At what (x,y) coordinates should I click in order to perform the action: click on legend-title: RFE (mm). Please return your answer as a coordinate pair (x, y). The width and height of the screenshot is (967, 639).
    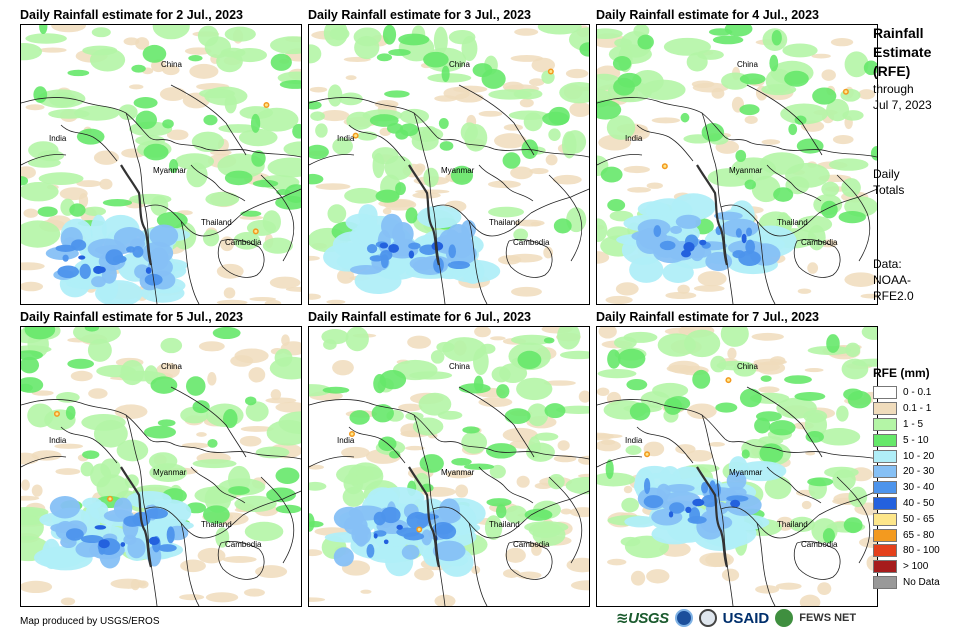
    Looking at the image, I should click on (901, 373).